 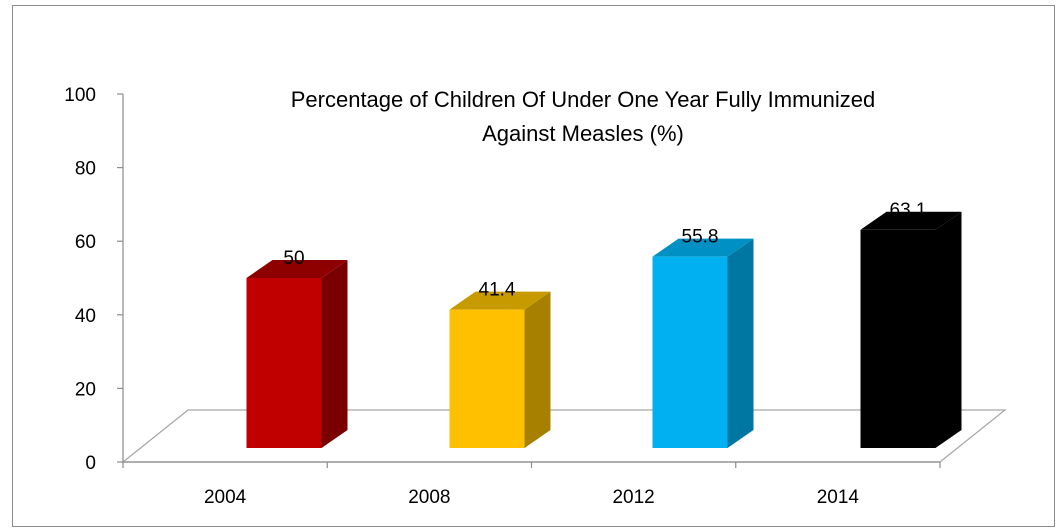 I want to click on data-label: 41.4, so click(x=497, y=290).